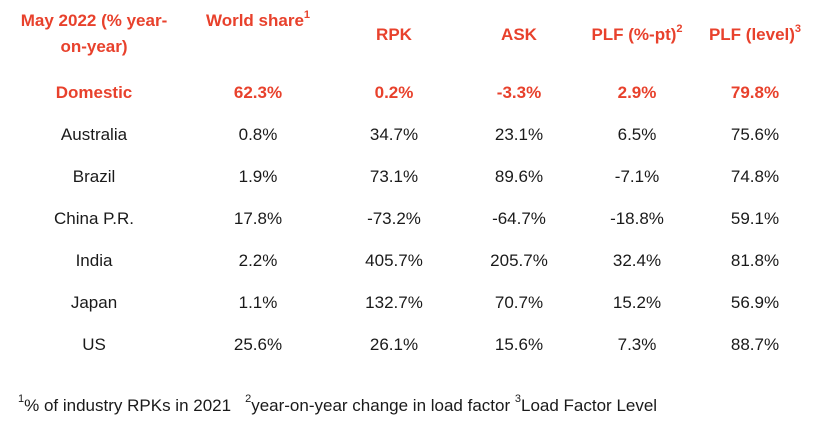  I want to click on table-row: Japan 1.1% 132.7% 70.7% 15.2% 56.9%, so click(413, 303).